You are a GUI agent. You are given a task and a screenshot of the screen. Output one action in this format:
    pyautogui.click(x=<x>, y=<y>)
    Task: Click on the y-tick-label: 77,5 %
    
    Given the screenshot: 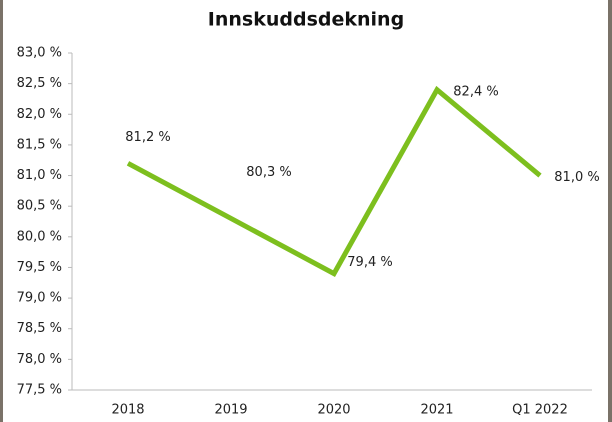 What is the action you would take?
    pyautogui.click(x=39, y=390)
    